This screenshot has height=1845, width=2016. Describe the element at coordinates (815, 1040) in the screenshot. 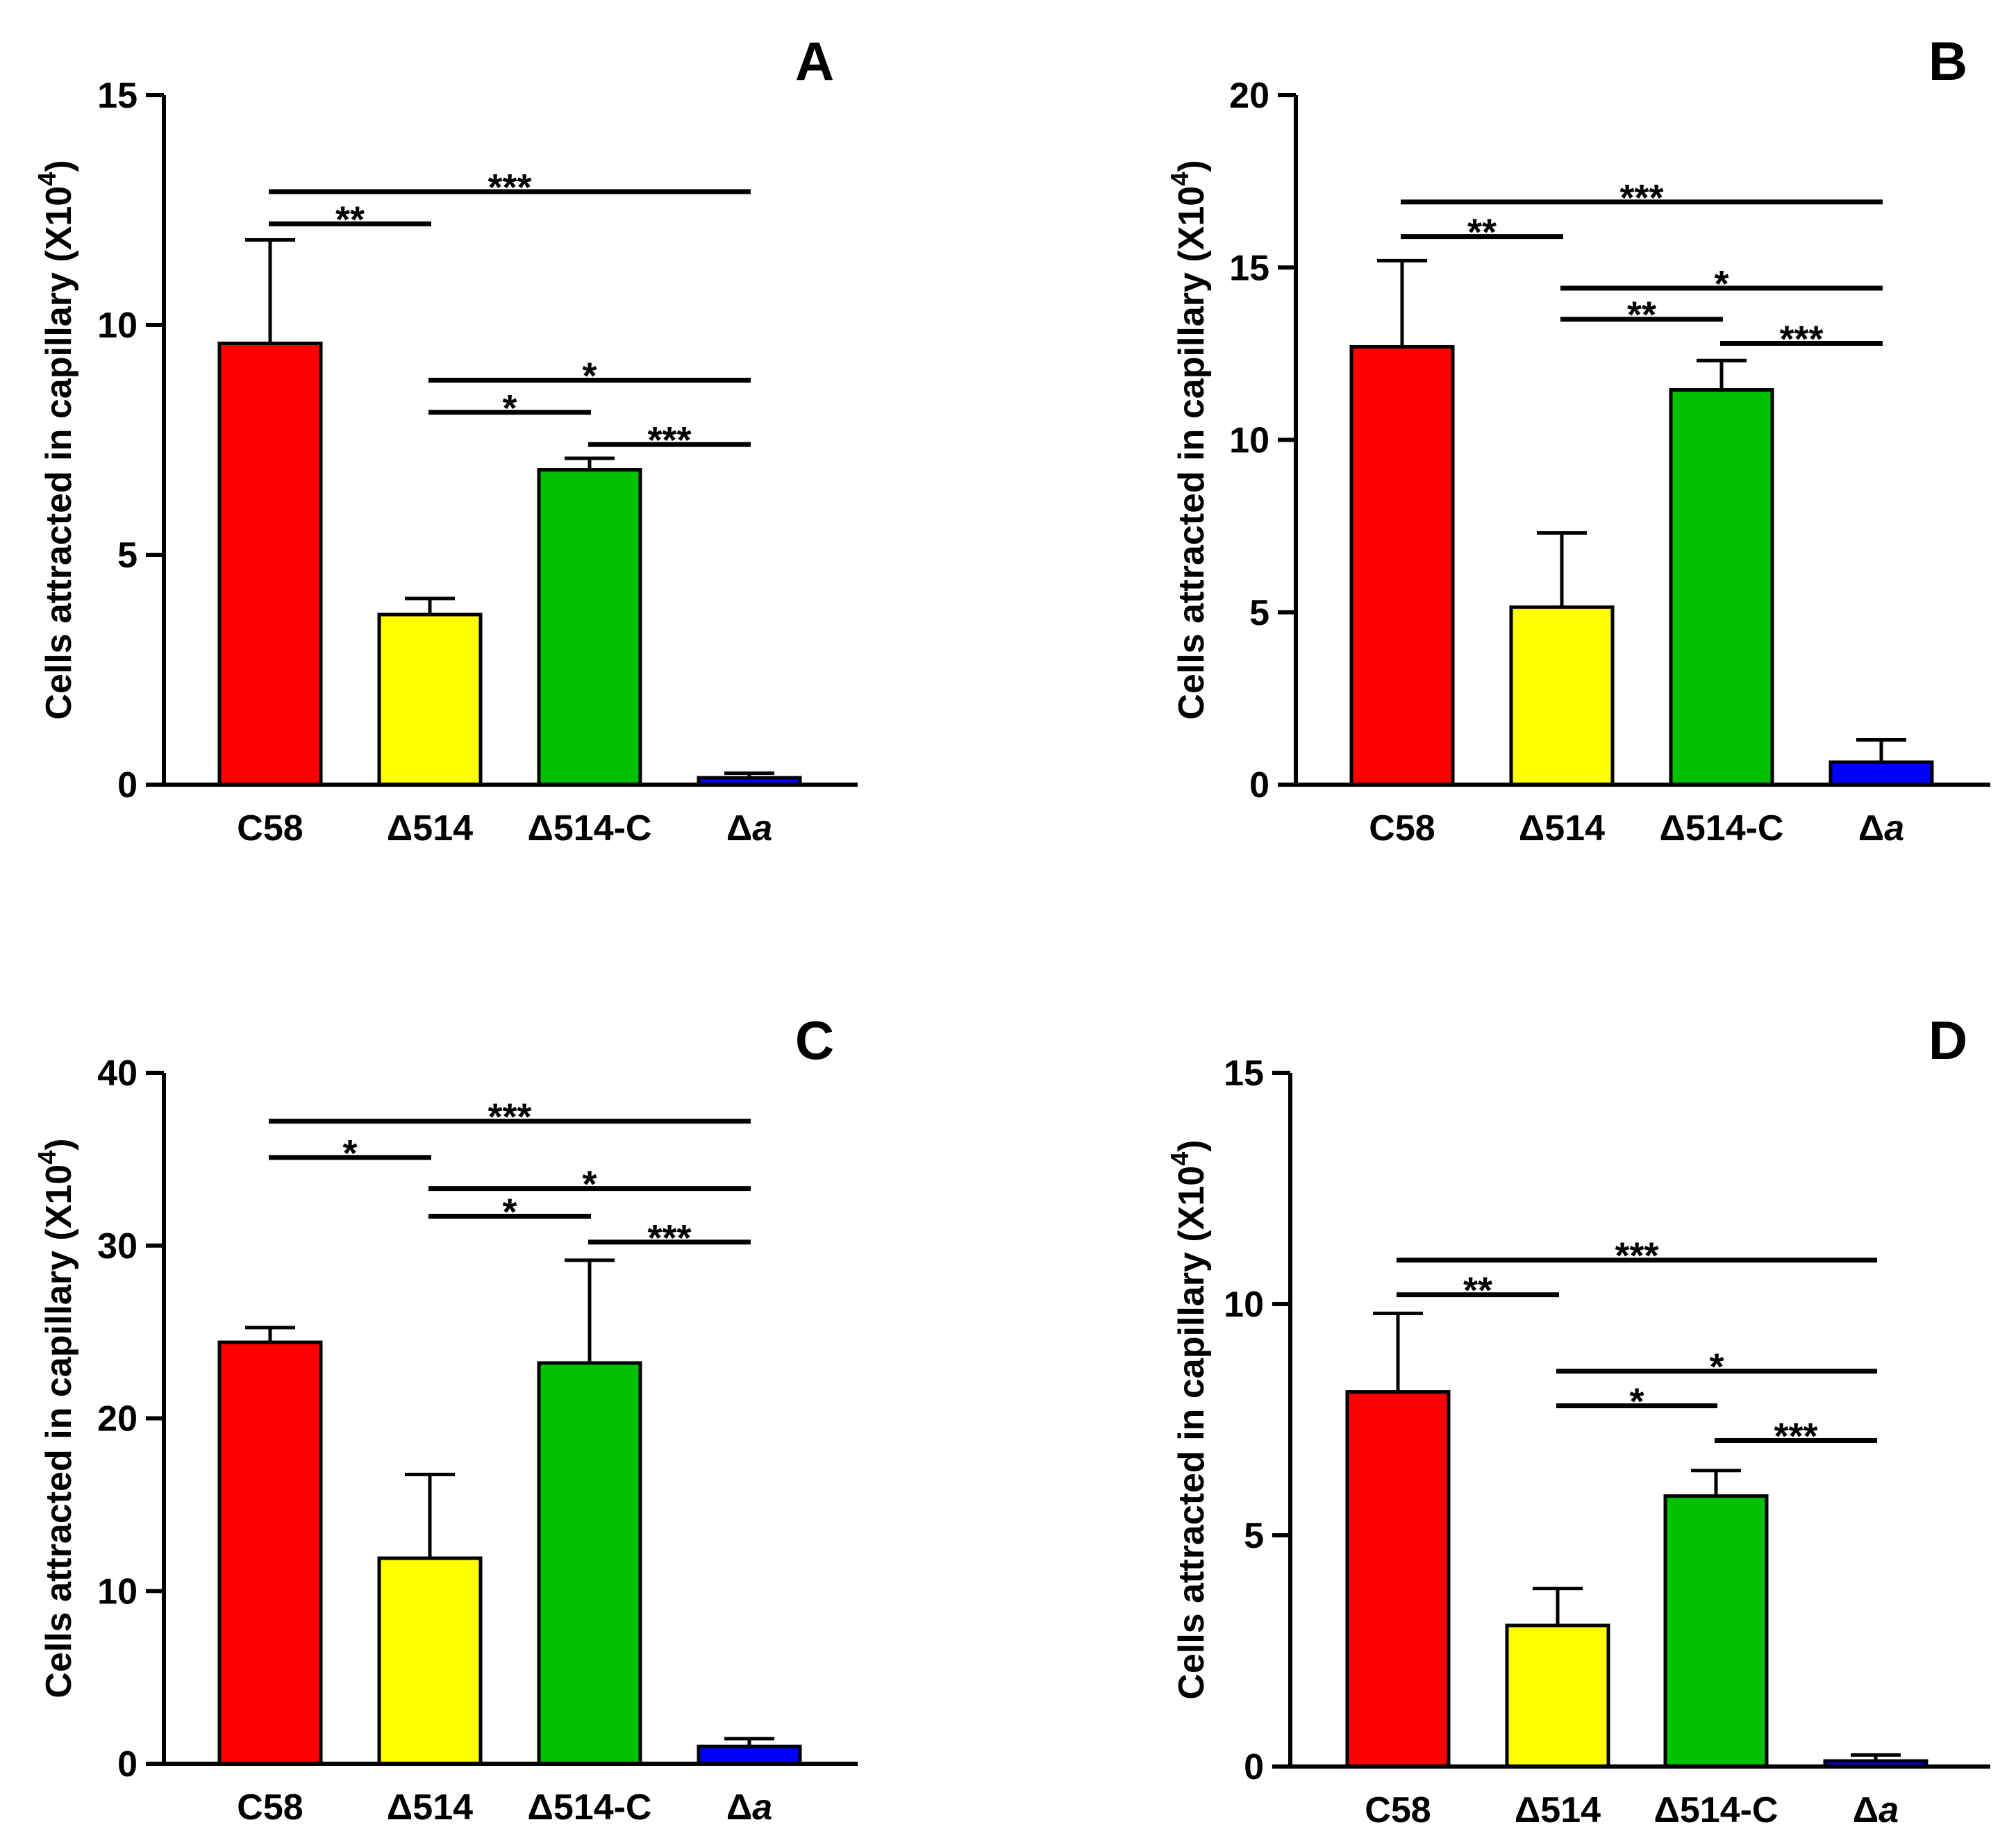

I see `panel-letter: C` at that location.